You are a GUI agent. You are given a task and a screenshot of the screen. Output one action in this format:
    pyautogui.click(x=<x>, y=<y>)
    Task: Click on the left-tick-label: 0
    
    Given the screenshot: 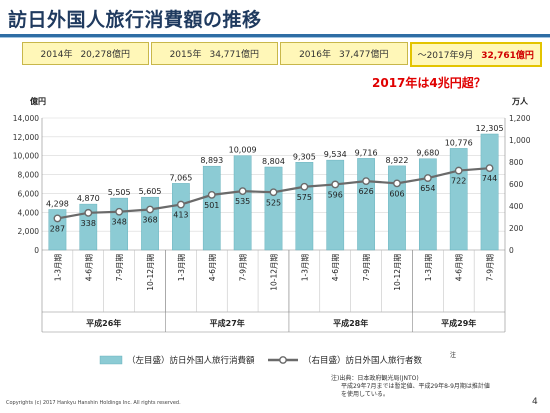 What is the action you would take?
    pyautogui.click(x=36, y=250)
    